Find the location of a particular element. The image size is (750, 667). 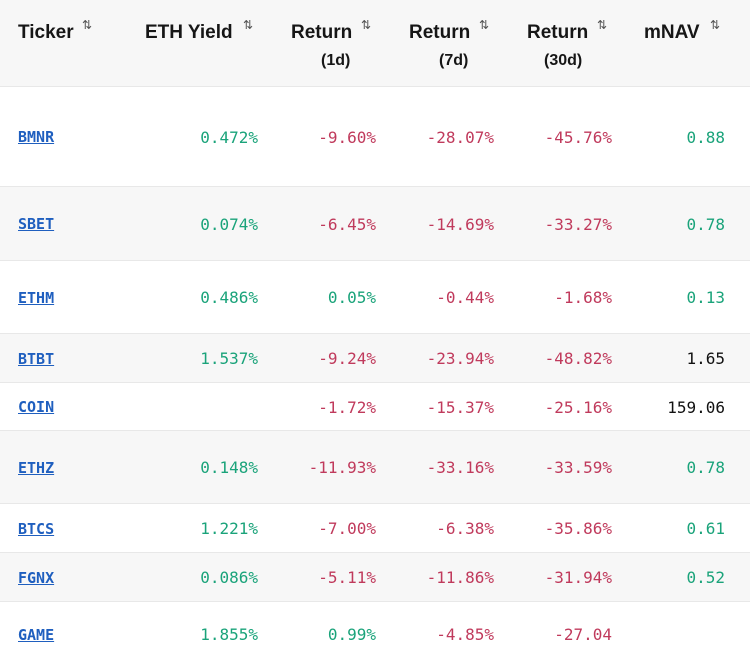

return-30d-cell-value: -45.76% is located at coordinates (578, 137).